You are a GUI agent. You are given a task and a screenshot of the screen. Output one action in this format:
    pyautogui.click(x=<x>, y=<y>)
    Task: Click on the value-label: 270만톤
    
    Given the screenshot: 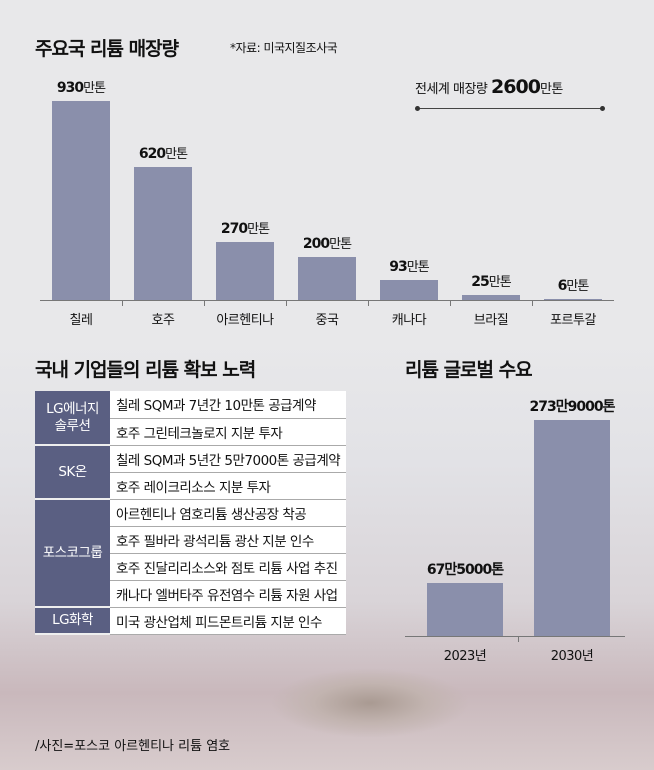 What is the action you would take?
    pyautogui.click(x=245, y=229)
    